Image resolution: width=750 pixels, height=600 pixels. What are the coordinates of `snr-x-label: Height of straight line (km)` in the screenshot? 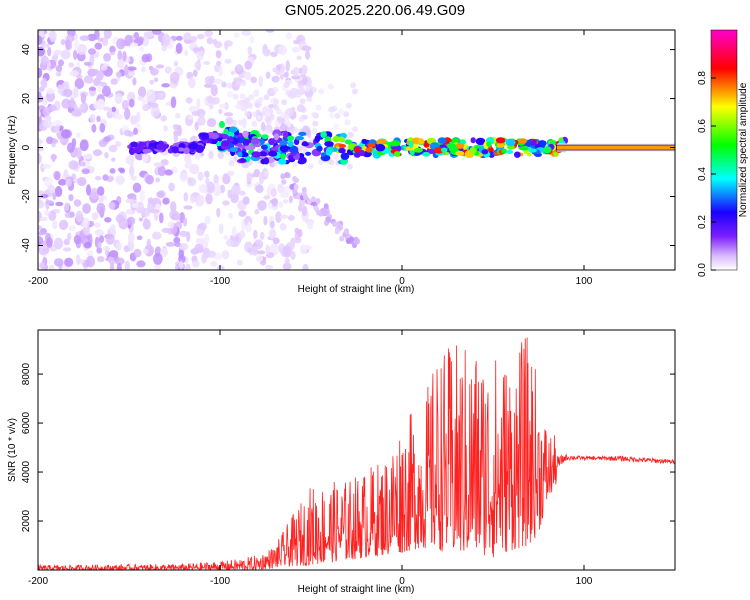 It's located at (356, 589).